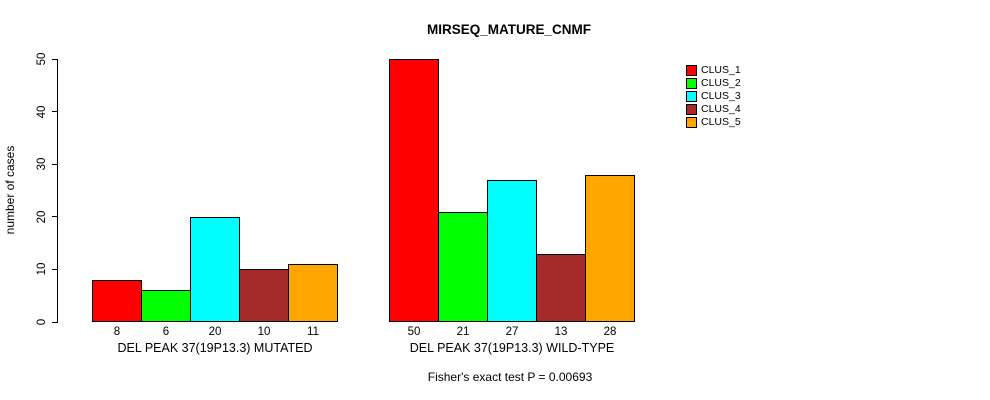 This screenshot has width=990, height=400. What do you see at coordinates (414, 190) in the screenshot?
I see `bar-clus_1-group2` at bounding box center [414, 190].